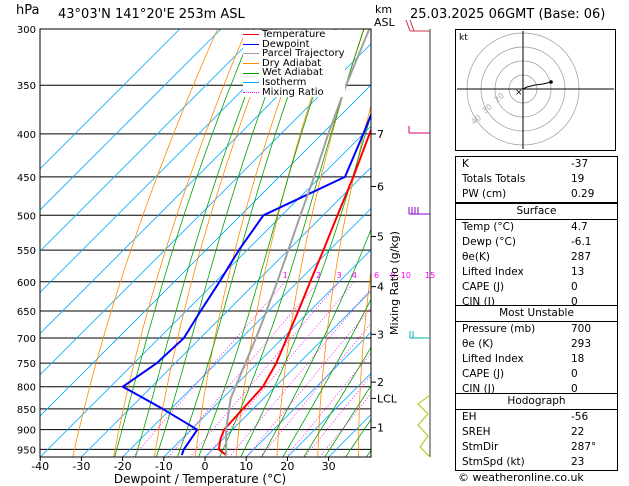 The width and height of the screenshot is (629, 486). I want to click on stat-value: 287°, so click(584, 447).